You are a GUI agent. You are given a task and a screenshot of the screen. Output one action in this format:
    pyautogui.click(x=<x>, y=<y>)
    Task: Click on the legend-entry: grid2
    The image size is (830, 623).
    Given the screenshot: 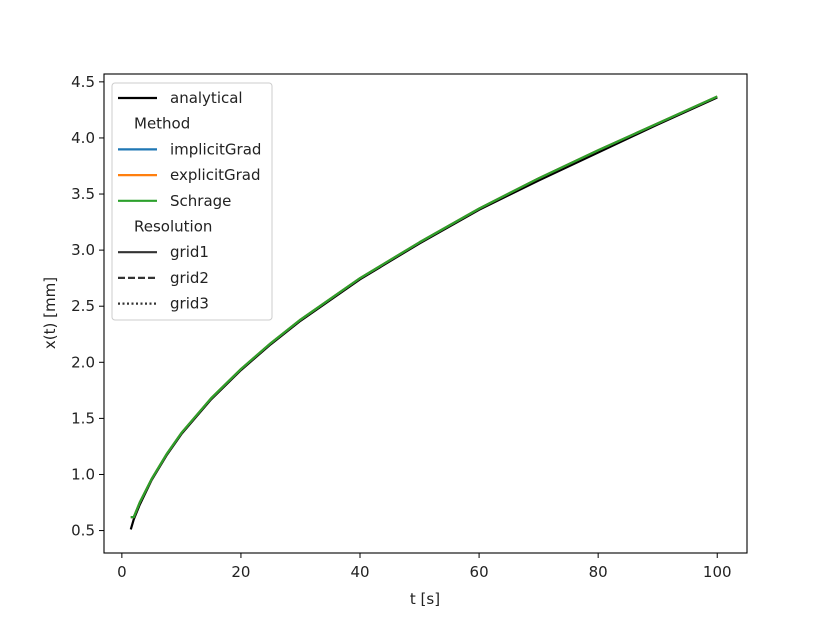 What is the action you would take?
    pyautogui.click(x=163, y=278)
    